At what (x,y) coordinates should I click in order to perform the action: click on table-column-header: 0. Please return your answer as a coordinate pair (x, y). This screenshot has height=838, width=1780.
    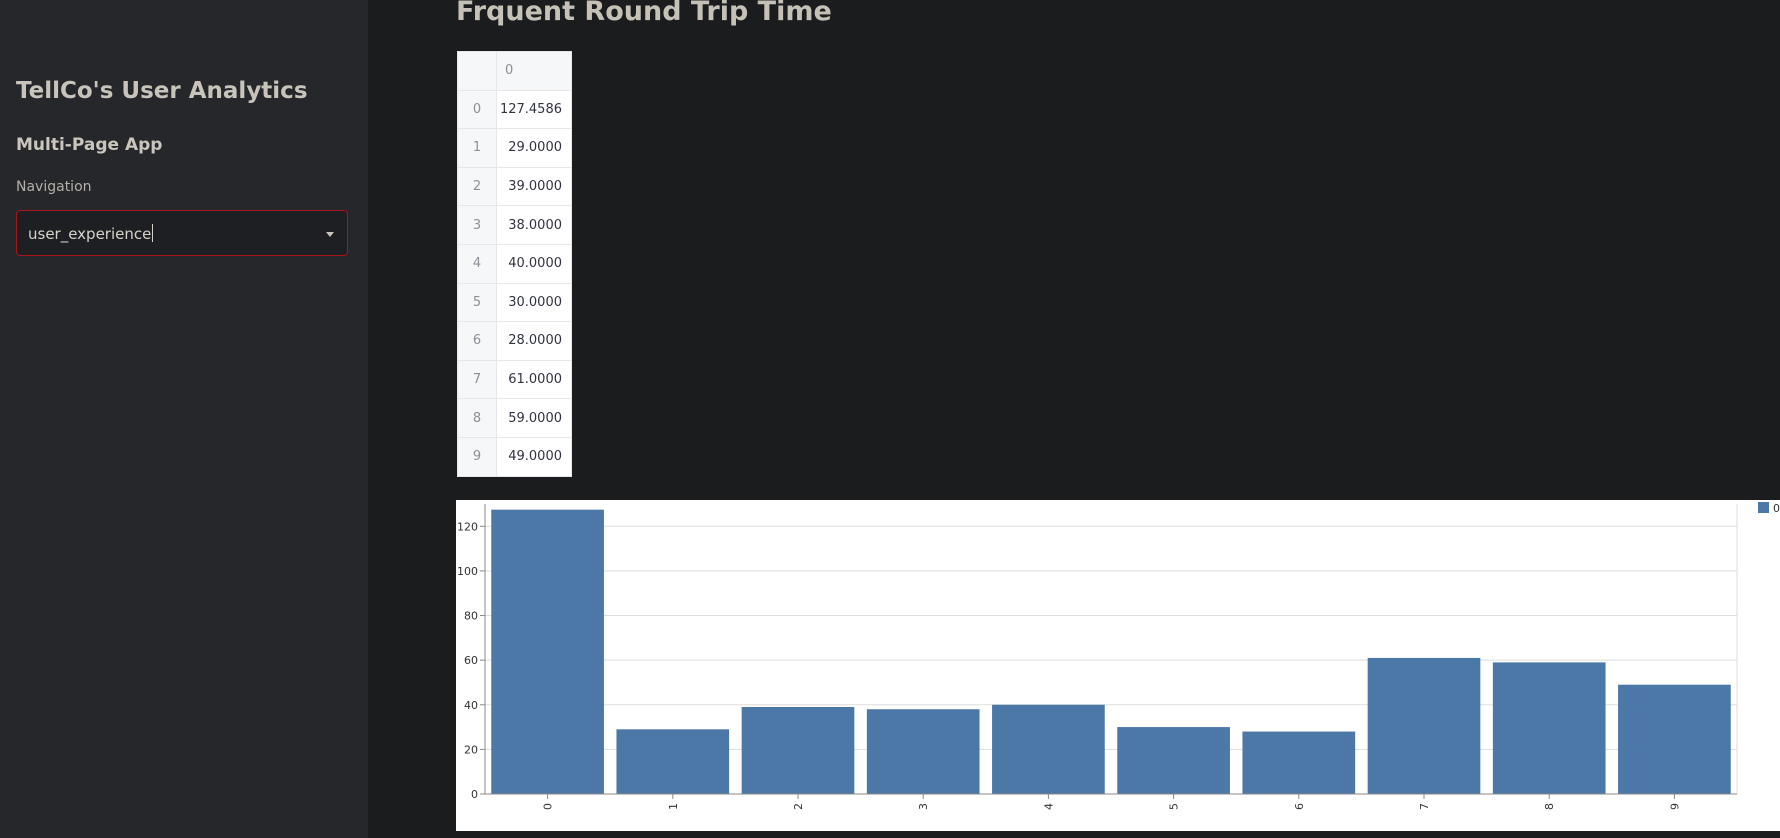
    Looking at the image, I should click on (534, 71).